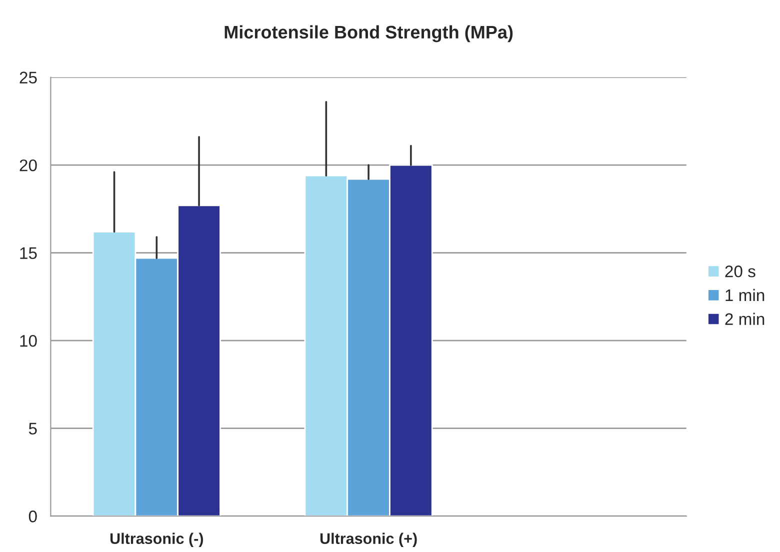 This screenshot has height=552, width=780. What do you see at coordinates (32, 516) in the screenshot?
I see `y-tick-label: 0` at bounding box center [32, 516].